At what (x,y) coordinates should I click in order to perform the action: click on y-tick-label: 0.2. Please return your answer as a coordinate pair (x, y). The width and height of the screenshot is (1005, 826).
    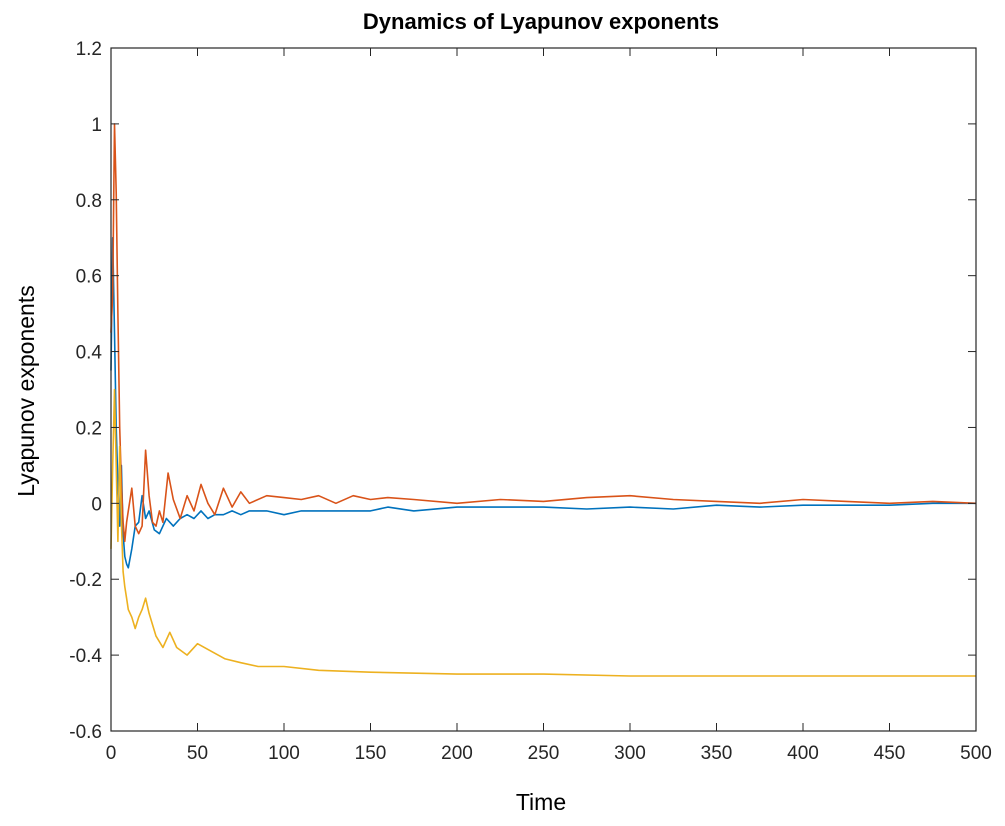
    Looking at the image, I should click on (89, 428).